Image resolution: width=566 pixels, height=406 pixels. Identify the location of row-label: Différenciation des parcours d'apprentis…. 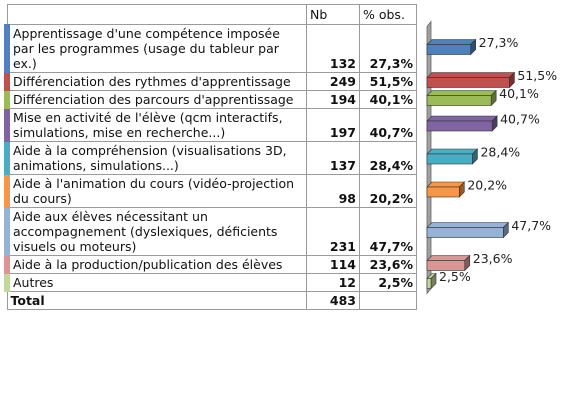
(155, 99).